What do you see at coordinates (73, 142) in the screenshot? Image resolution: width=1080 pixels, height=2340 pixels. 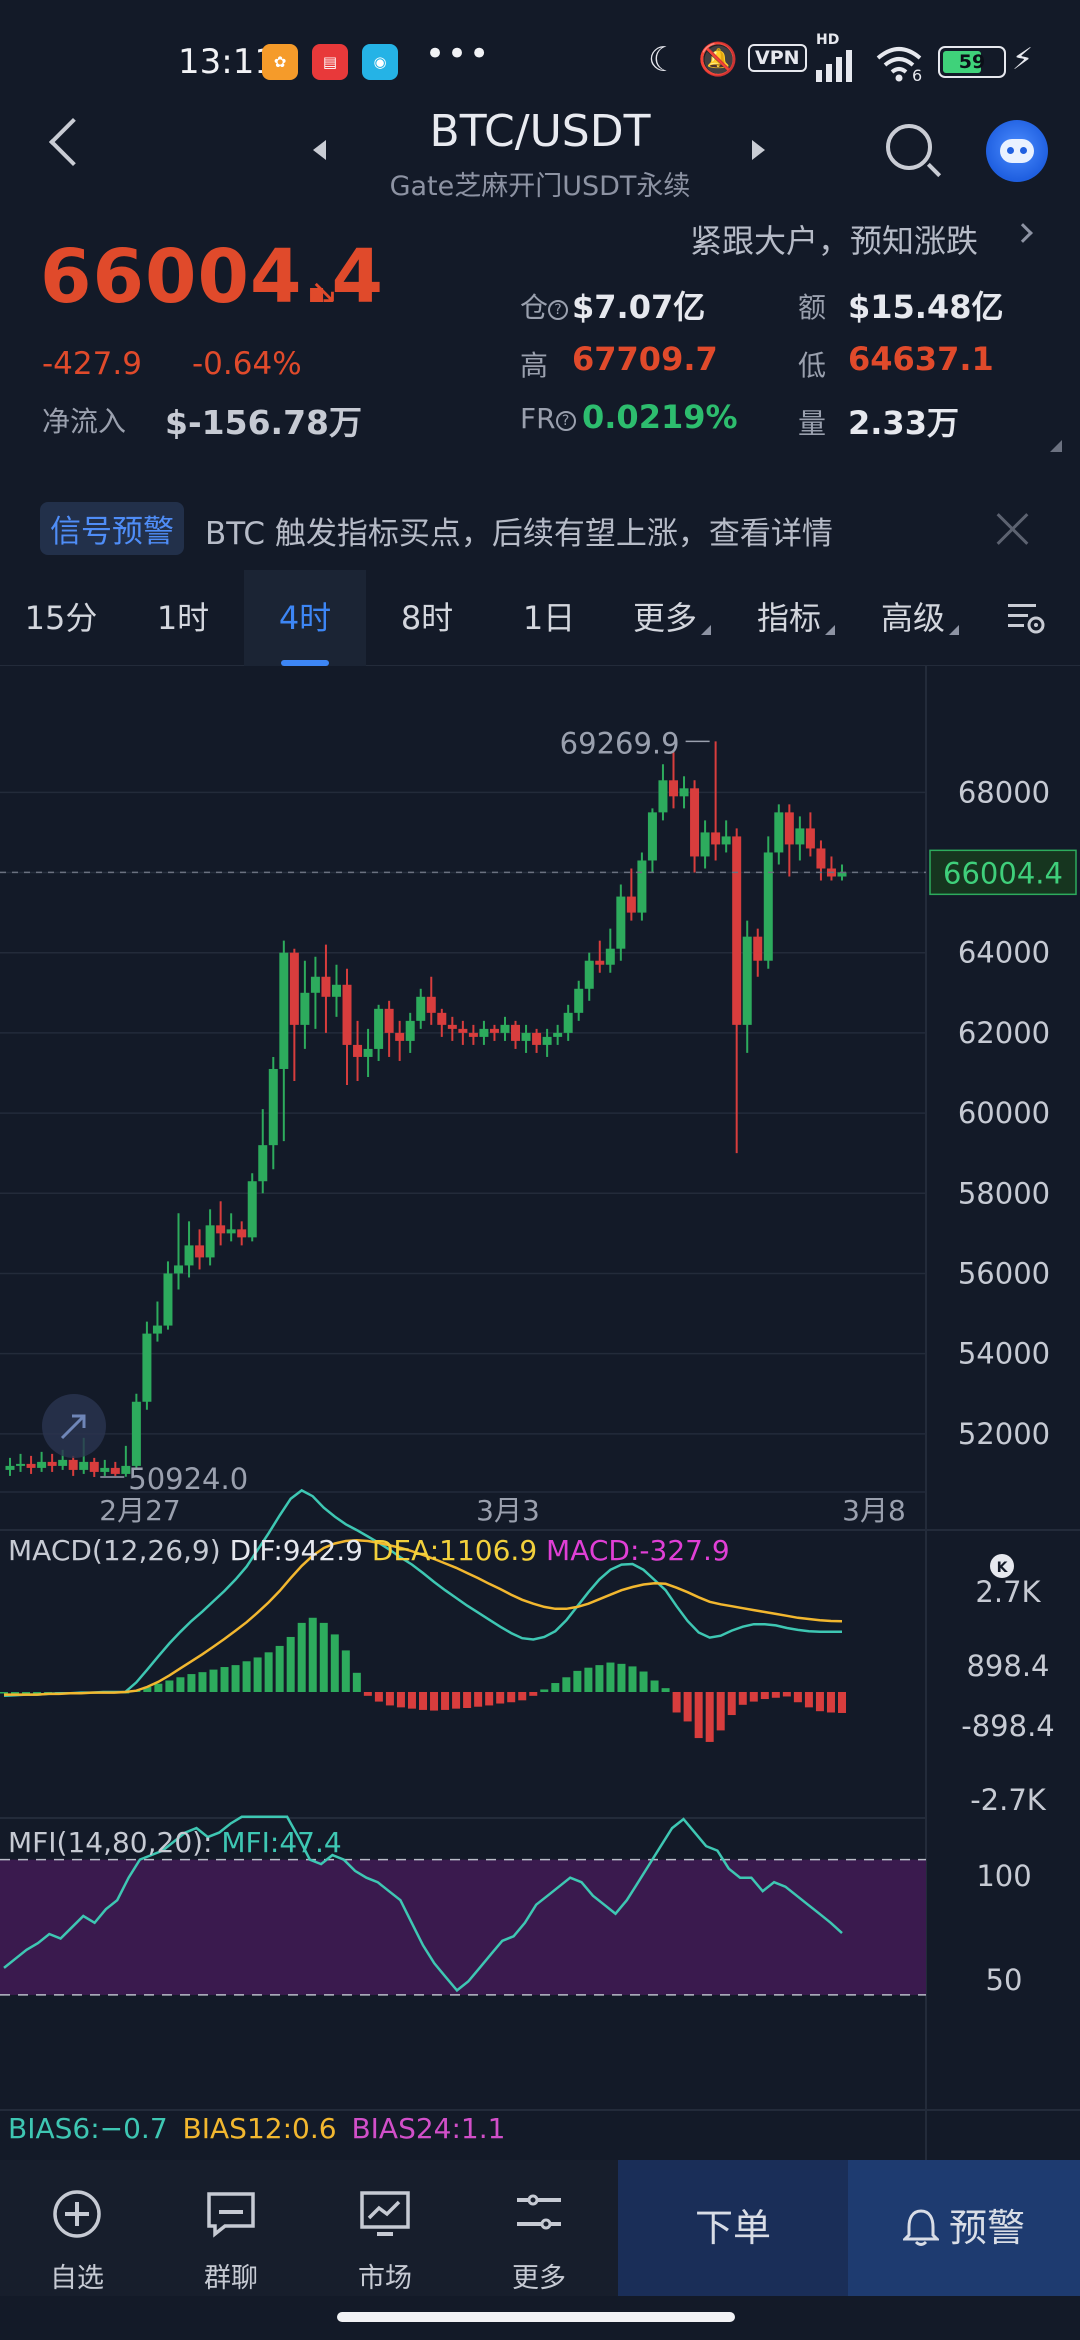 I see `back-chevron-icon` at bounding box center [73, 142].